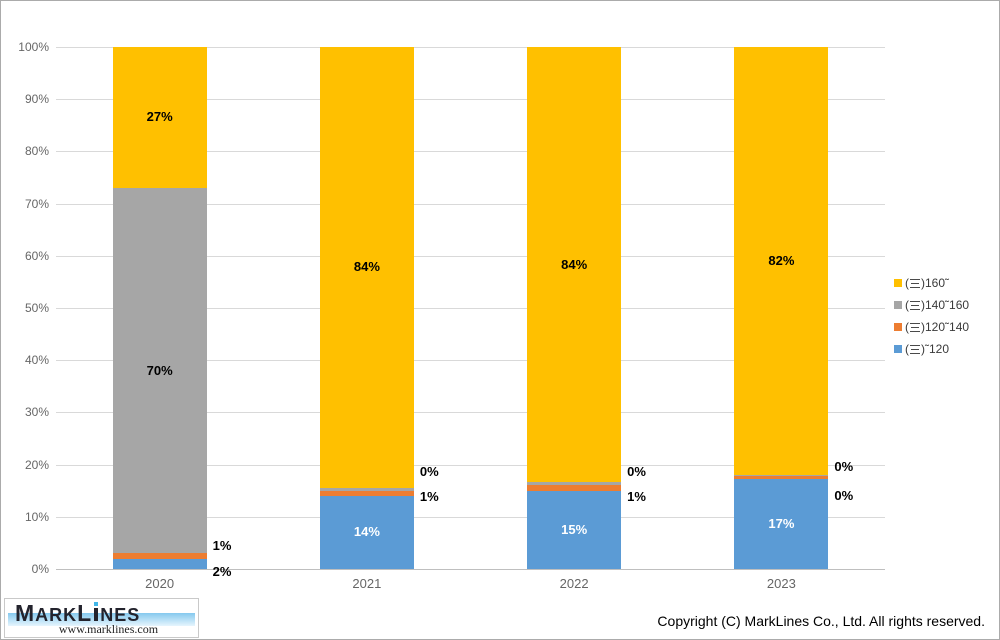 The height and width of the screenshot is (640, 1000). I want to click on data-label-inside: 27%, so click(159, 117).